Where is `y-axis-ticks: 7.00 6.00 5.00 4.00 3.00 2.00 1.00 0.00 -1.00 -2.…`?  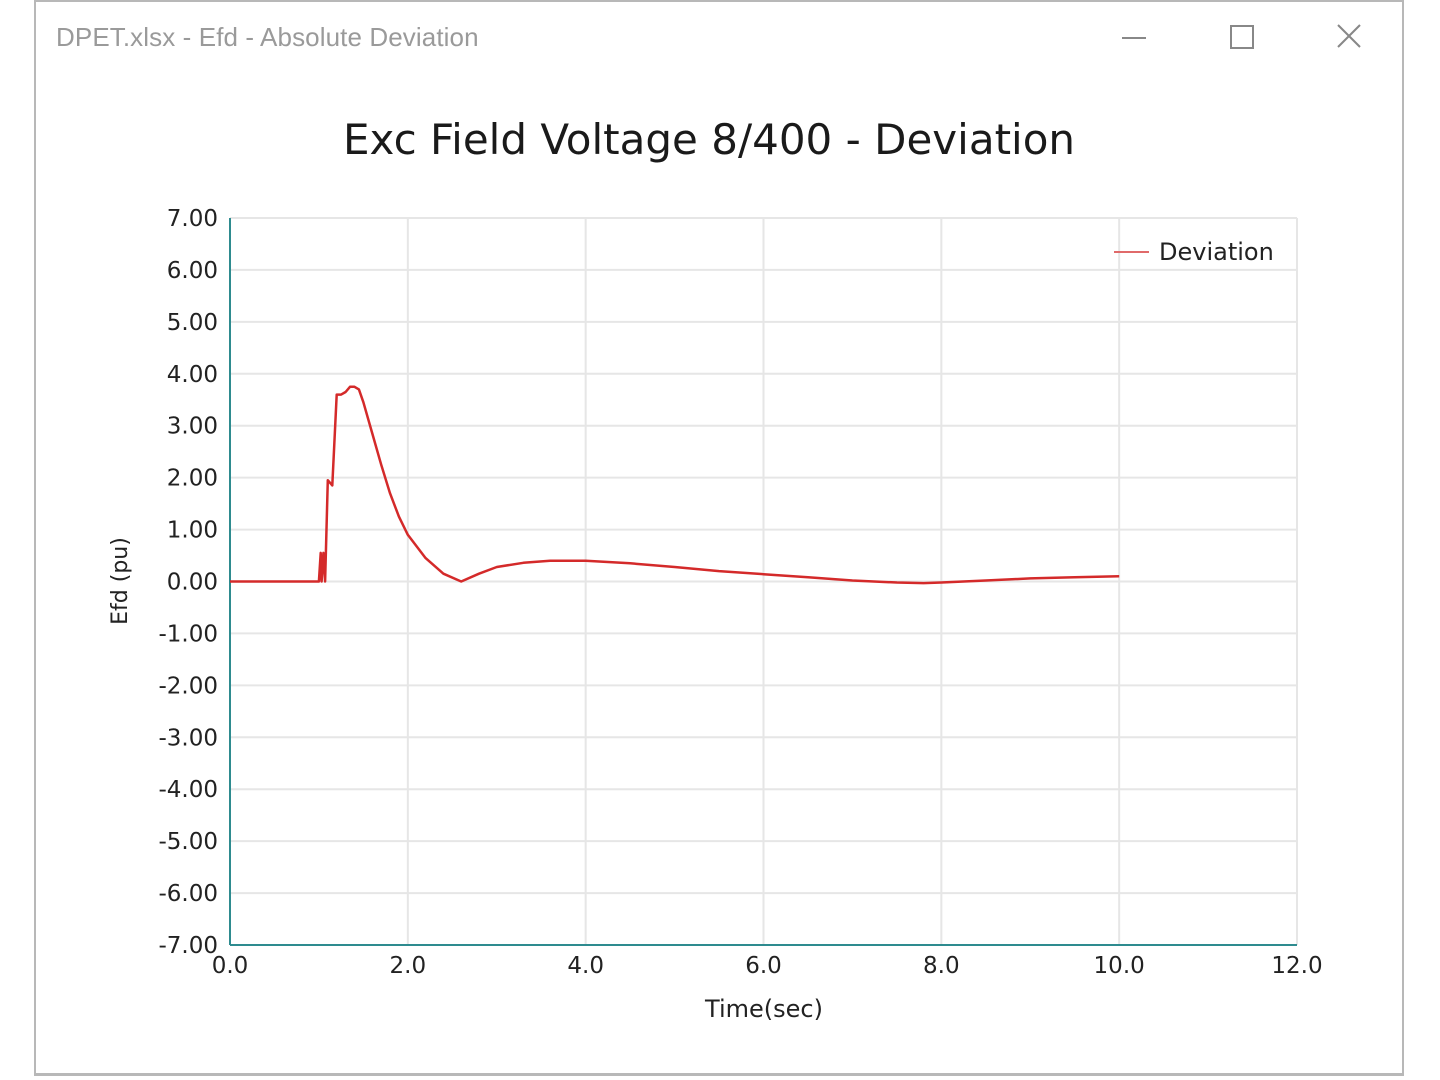 y-axis-ticks: 7.00 6.00 5.00 4.00 3.00 2.00 1.00 0.00 -1.00 -2.… is located at coordinates (188, 582).